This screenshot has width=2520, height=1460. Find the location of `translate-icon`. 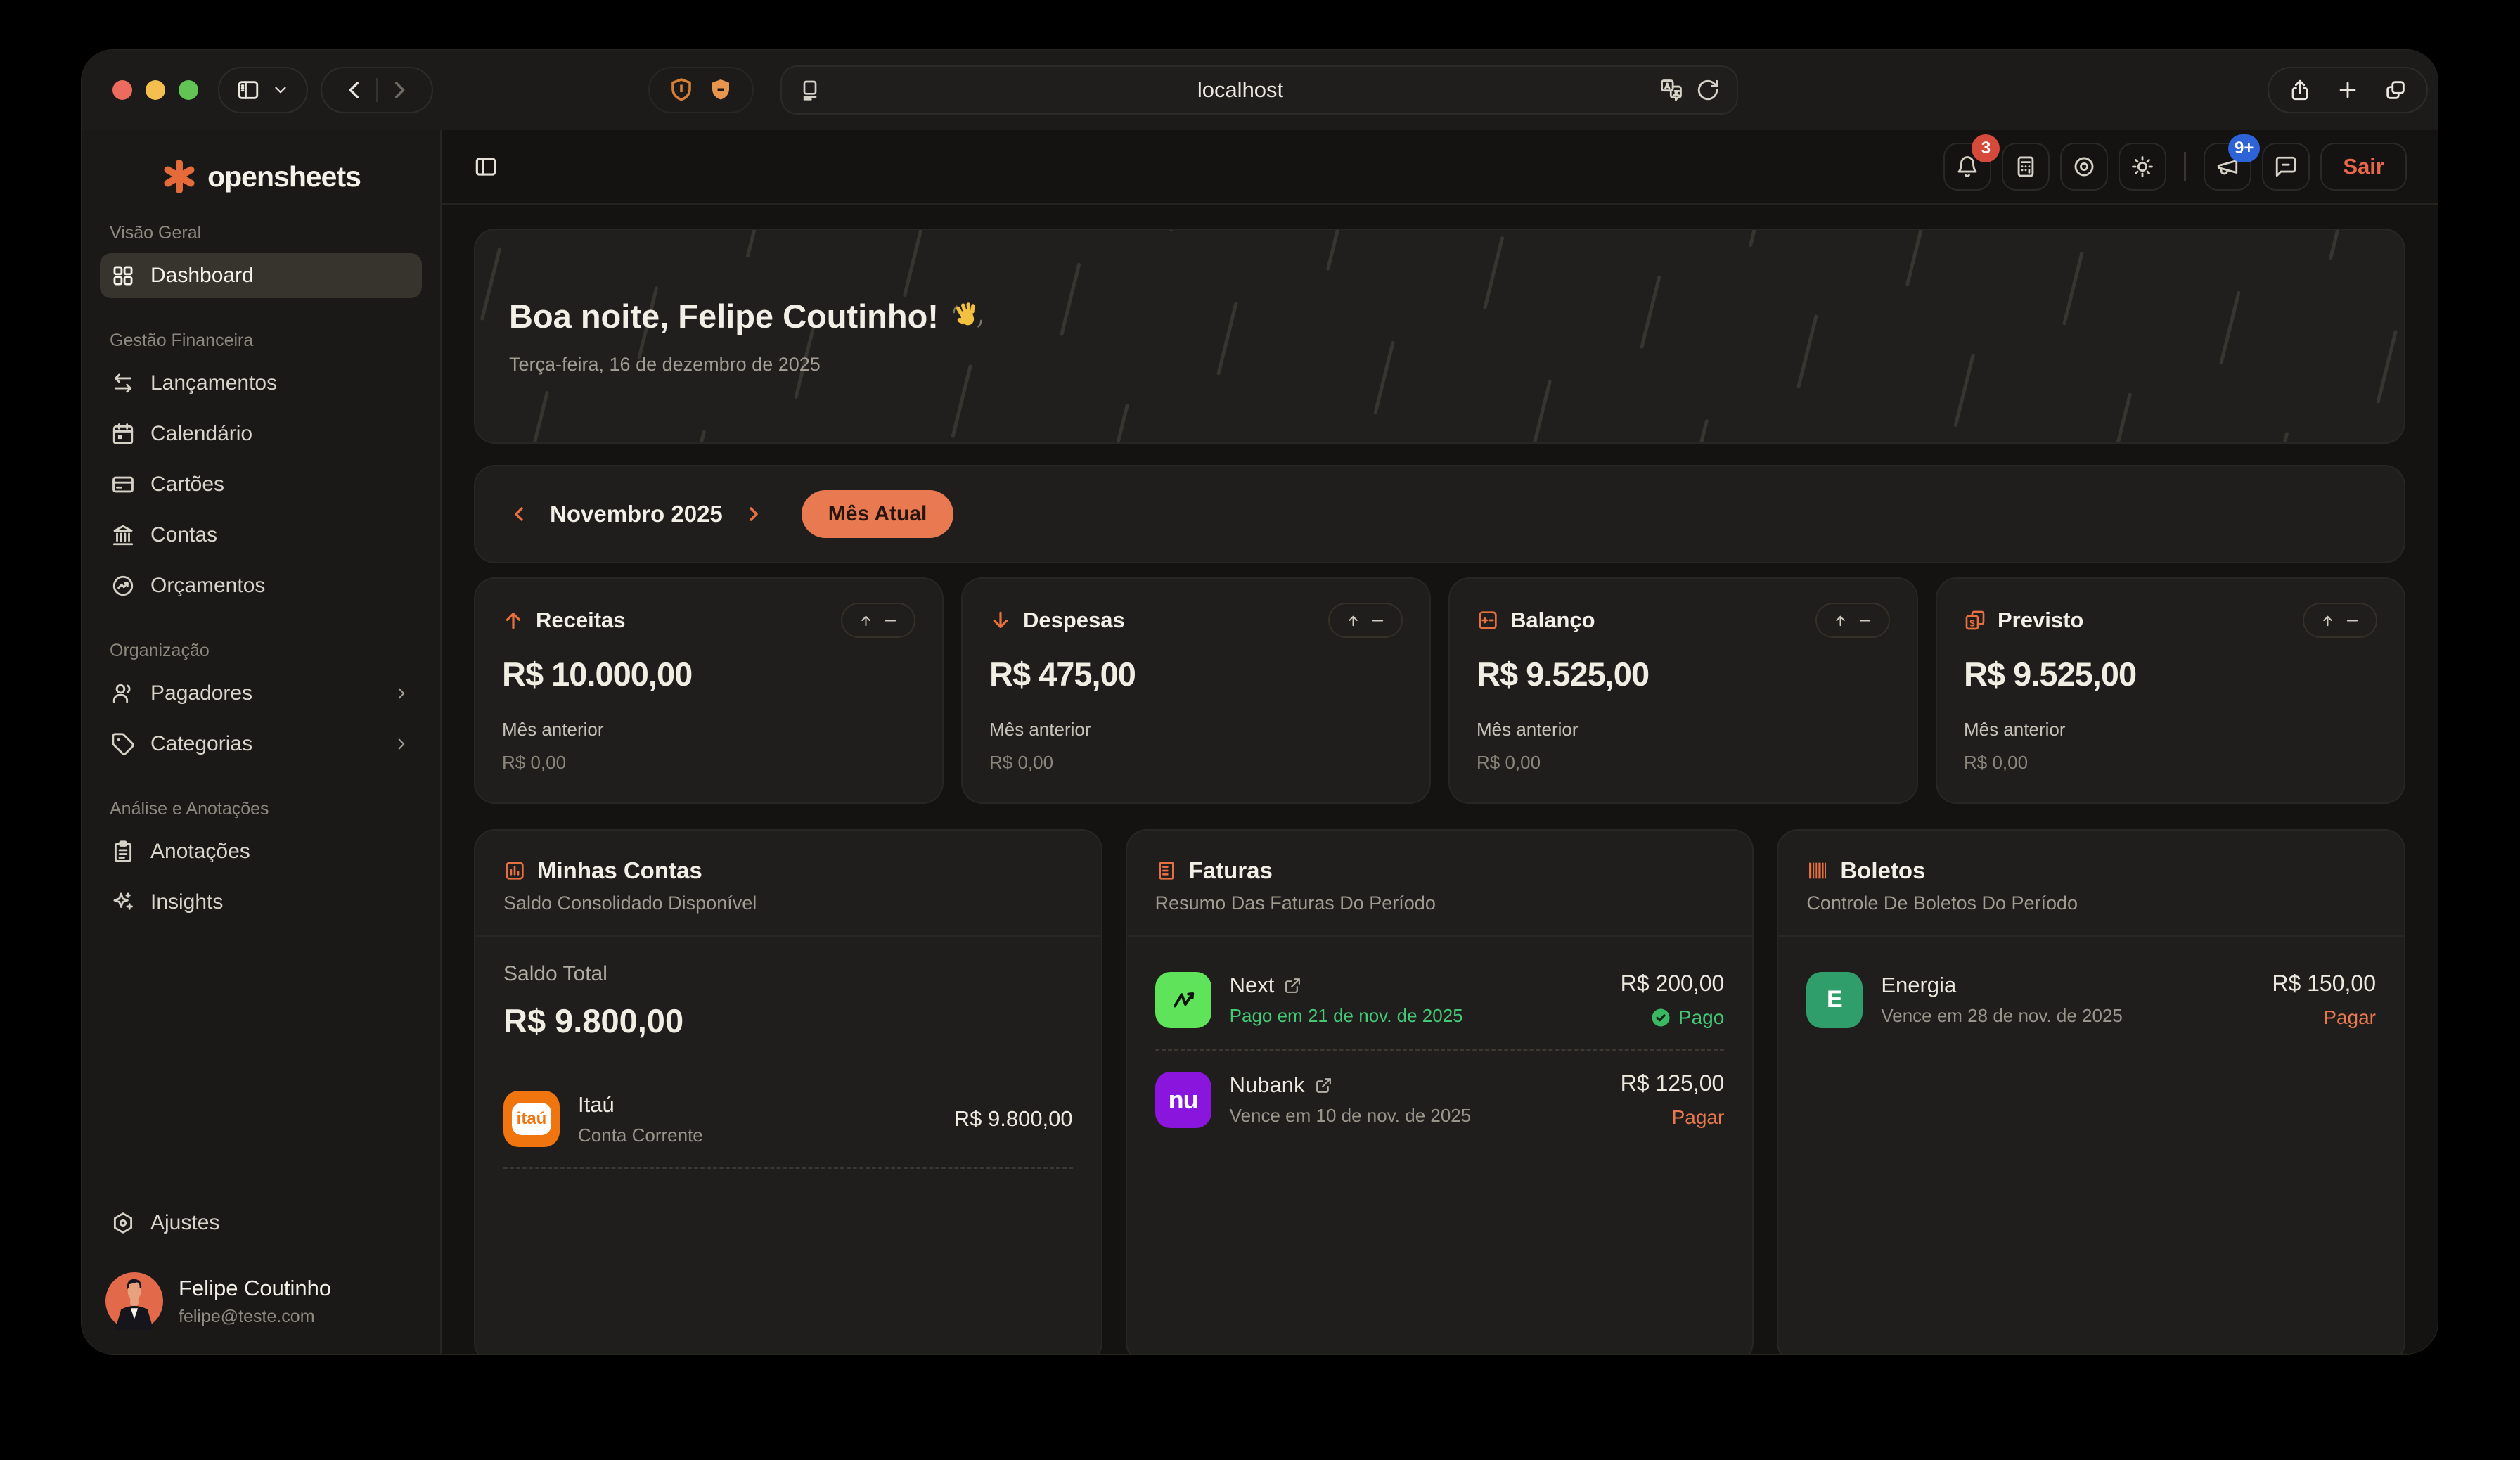

translate-icon is located at coordinates (1671, 90).